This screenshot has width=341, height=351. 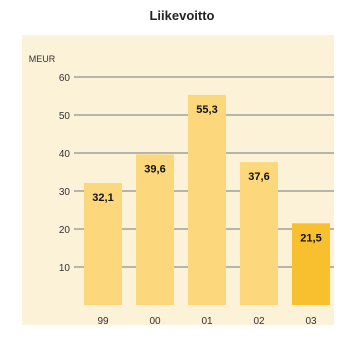 I want to click on bar-value-label: 32,1, so click(x=102, y=198).